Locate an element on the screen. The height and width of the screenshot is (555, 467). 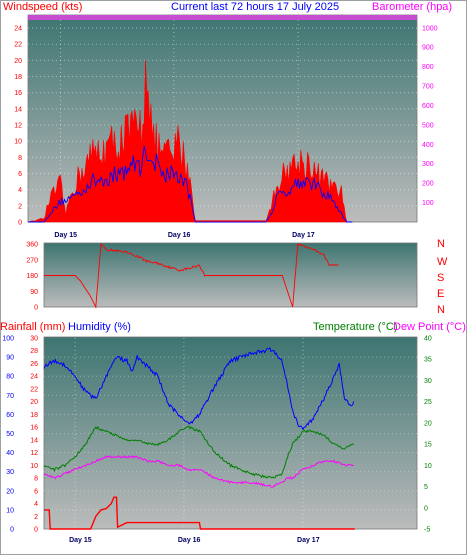
windspeed-tick-label: 14 is located at coordinates (18, 109).